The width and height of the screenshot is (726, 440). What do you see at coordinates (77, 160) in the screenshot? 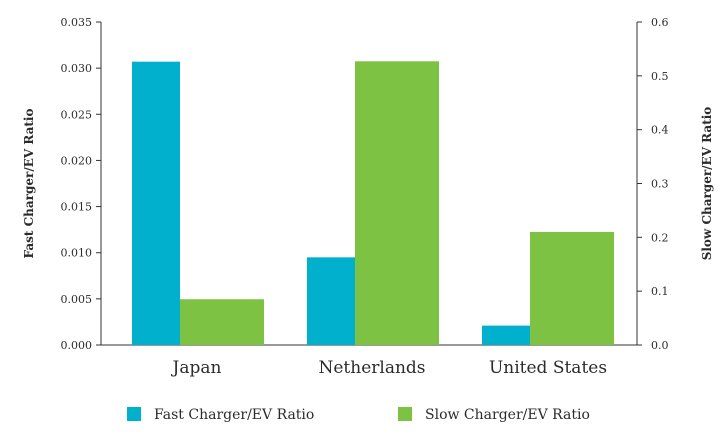
I see `left-y-tick-label: 0.020` at bounding box center [77, 160].